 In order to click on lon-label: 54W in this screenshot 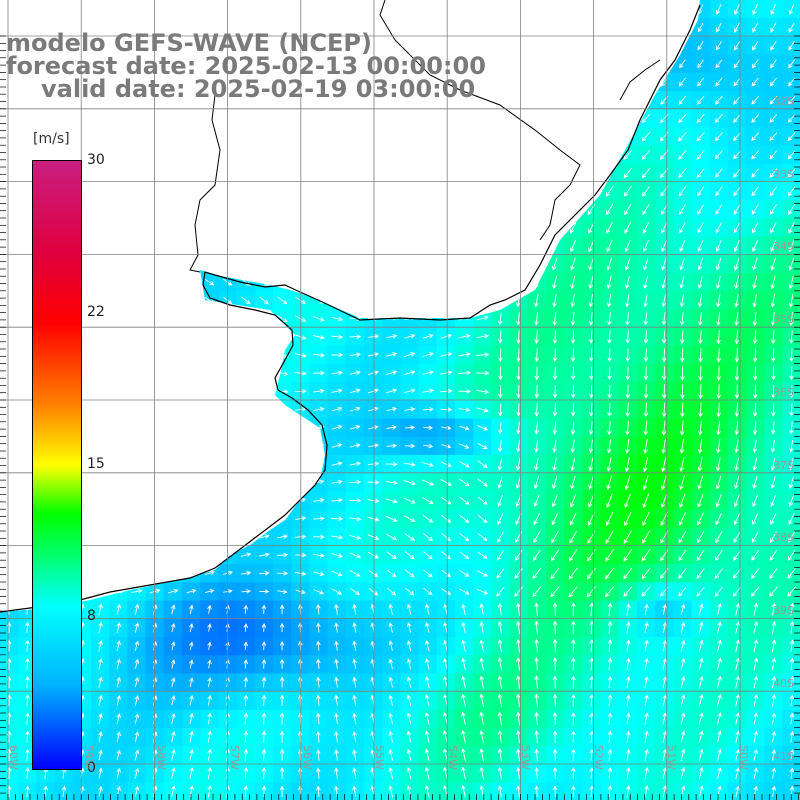, I will do `click(452, 757)`.